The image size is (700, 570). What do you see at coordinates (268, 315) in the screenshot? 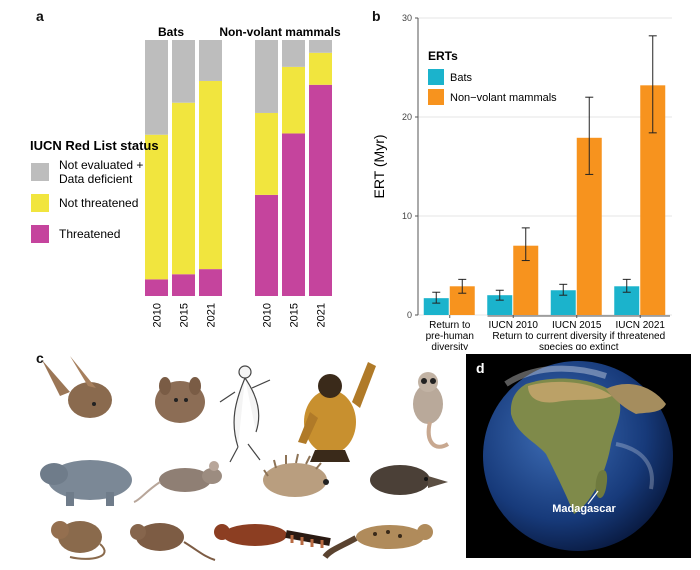
I see `tick-label-1-0: 2010` at bounding box center [268, 315].